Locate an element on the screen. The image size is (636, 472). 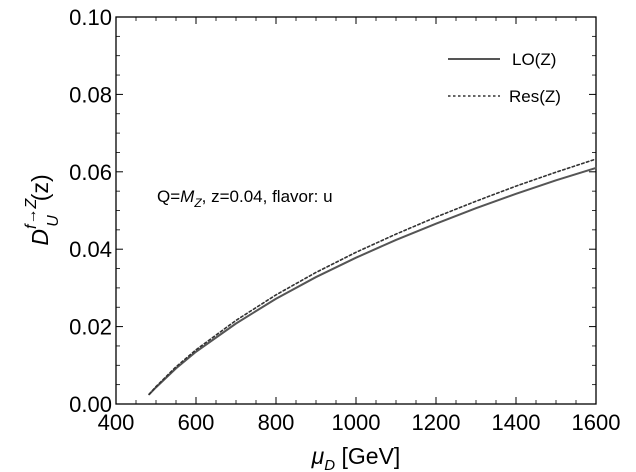
y-axis-label: Df→Z U(z) is located at coordinates (42, 209).